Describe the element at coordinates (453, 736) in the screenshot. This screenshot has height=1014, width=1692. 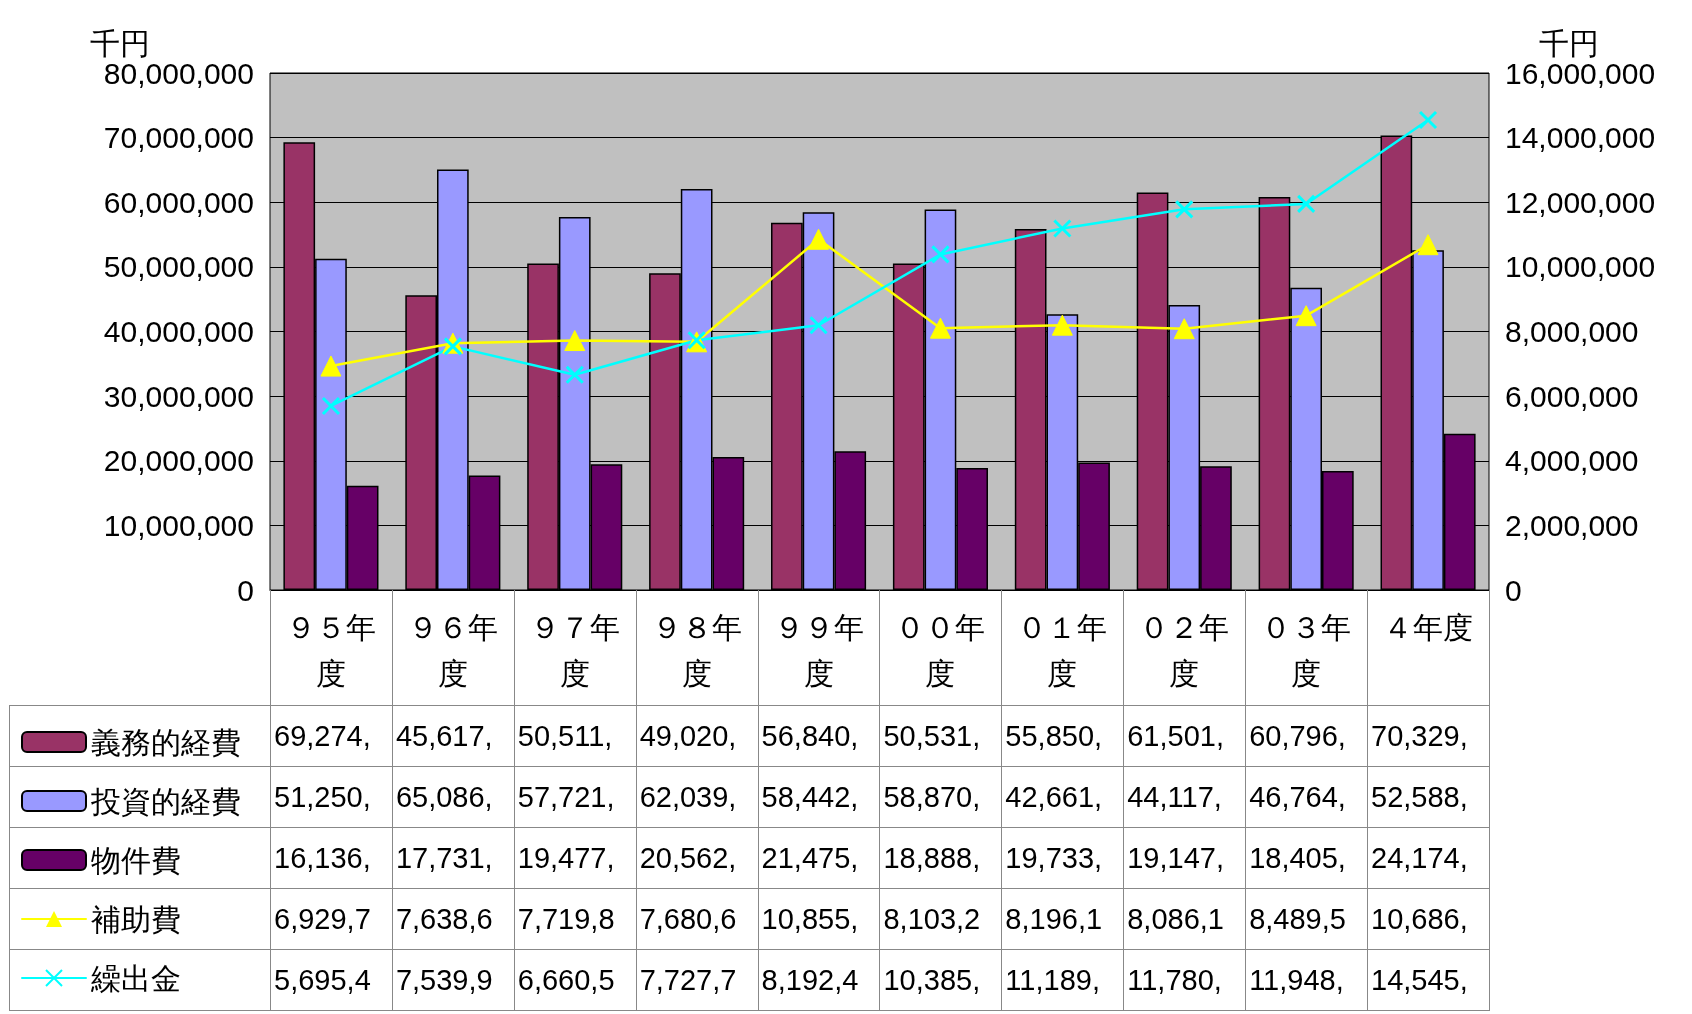
I see `text: 45,617,` at that location.